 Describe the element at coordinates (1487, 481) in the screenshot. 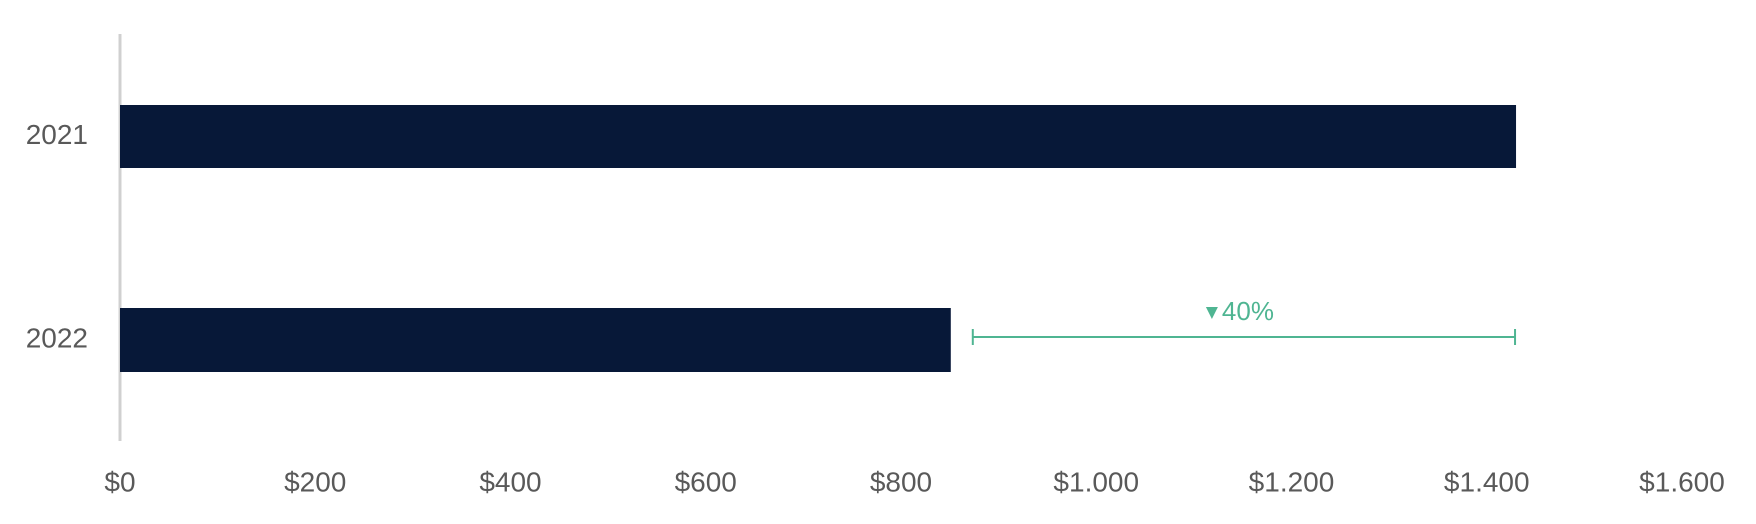

I see `x-tick-label: $1.400` at that location.